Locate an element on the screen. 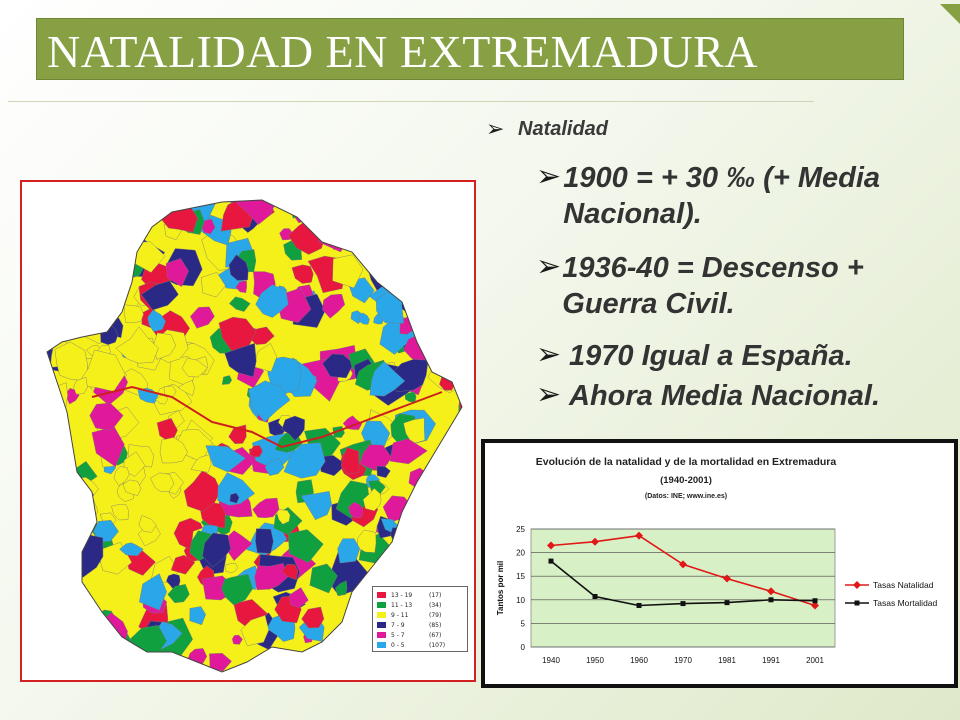 This screenshot has width=960, height=720. y-tick-label: 20 is located at coordinates (520, 553).